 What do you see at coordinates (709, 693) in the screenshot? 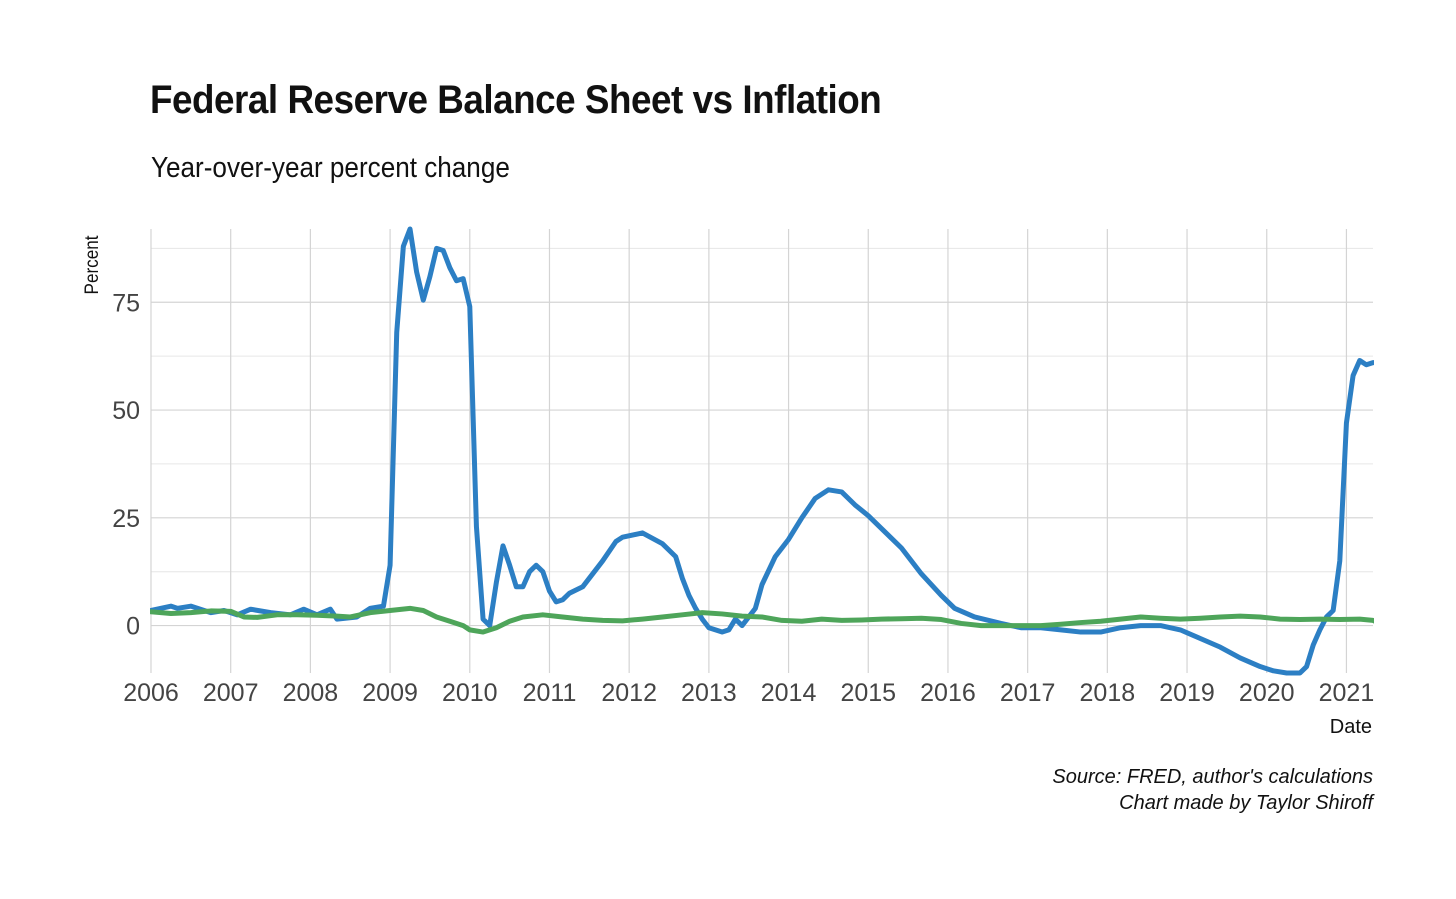
I see `x-tick-label: 2013` at bounding box center [709, 693].